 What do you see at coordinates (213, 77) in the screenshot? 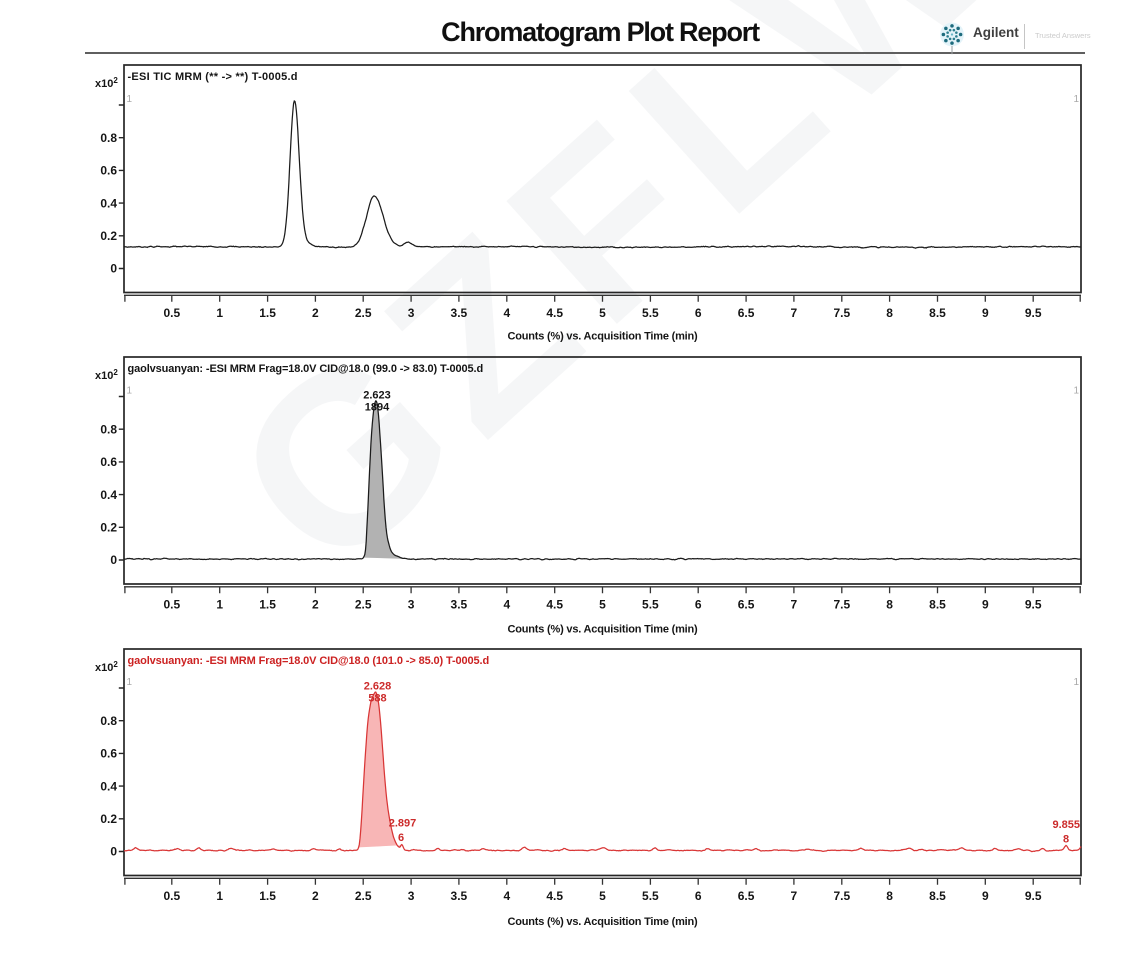
I see `svg-text:-ESI TIC MRM (** -> **) T-0005: -ESI TIC MRM (** -> **) T-0005.d` at bounding box center [213, 77].